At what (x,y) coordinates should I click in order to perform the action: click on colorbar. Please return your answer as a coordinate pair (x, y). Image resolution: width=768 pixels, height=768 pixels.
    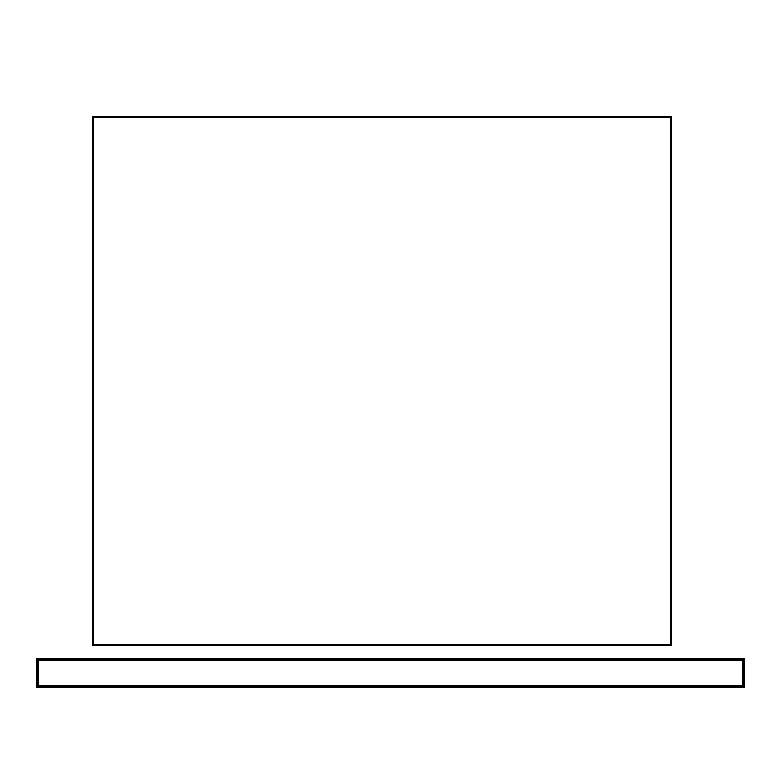
    Looking at the image, I should click on (390, 673).